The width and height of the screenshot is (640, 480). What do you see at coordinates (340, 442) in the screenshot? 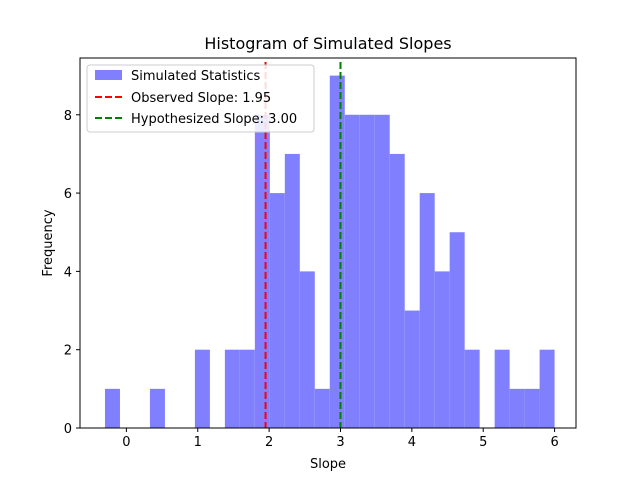
I see `x-tick-label: 3` at bounding box center [340, 442].